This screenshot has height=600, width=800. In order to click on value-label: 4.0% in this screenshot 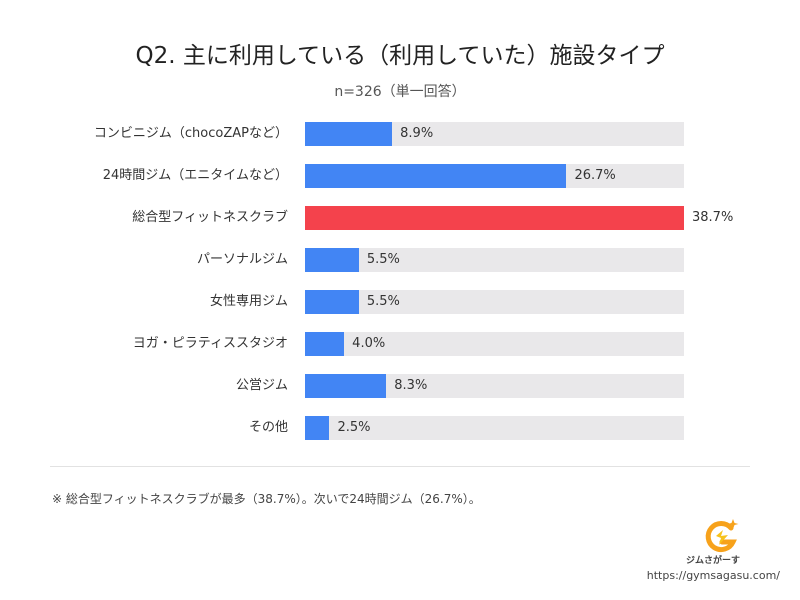, I will do `click(369, 343)`.